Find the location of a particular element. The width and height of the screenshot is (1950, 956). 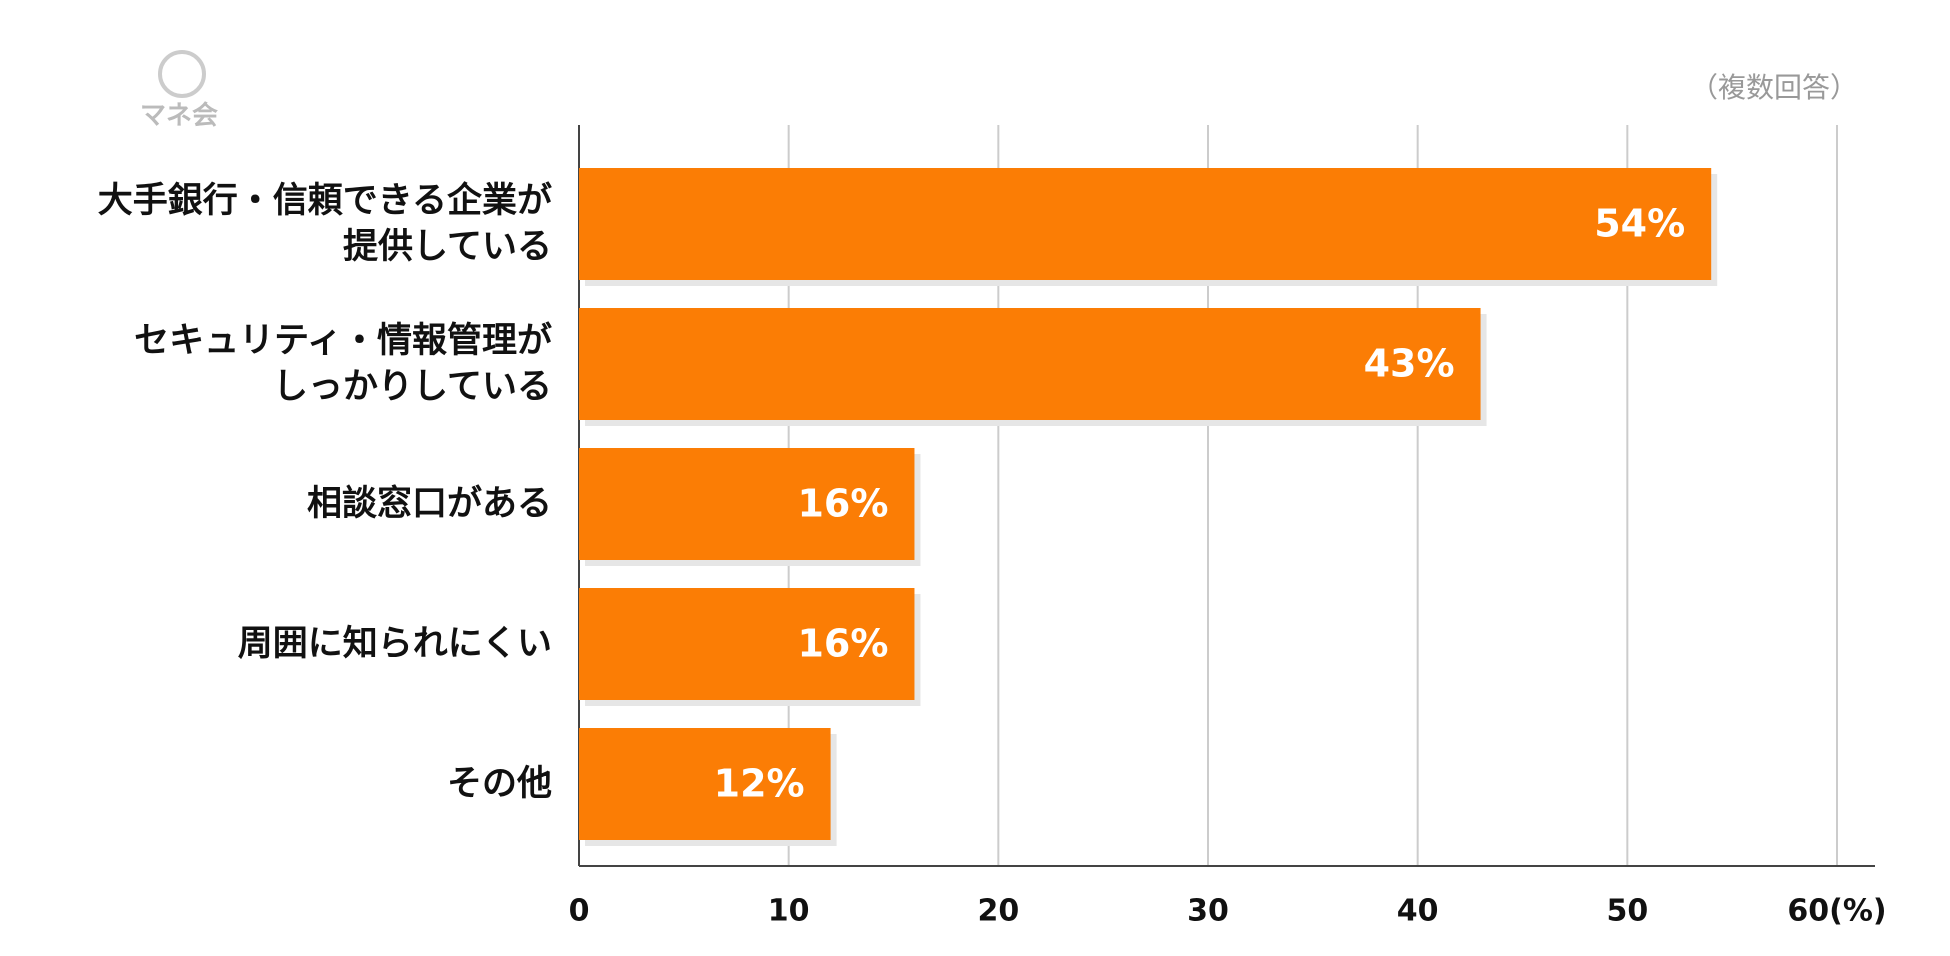

x-tick-label: 50 is located at coordinates (1627, 911).